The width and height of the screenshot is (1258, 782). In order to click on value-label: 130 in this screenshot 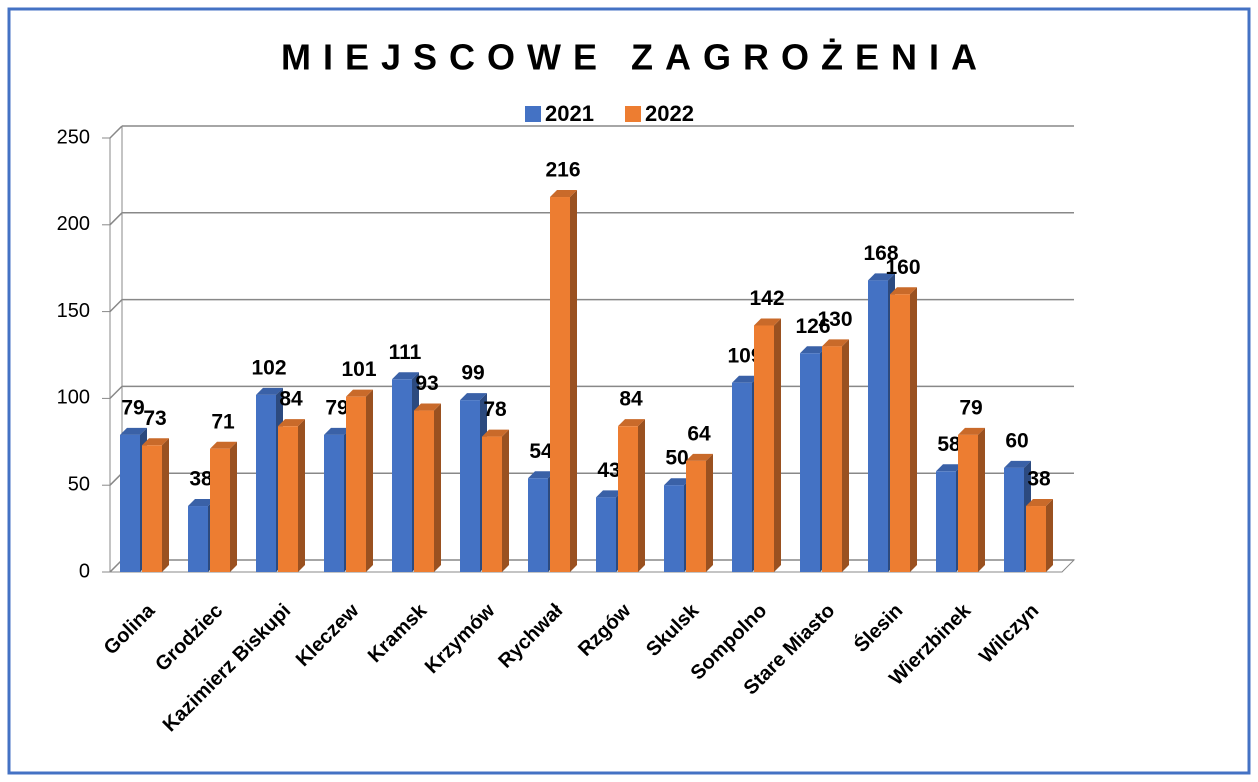, I will do `click(834, 319)`.